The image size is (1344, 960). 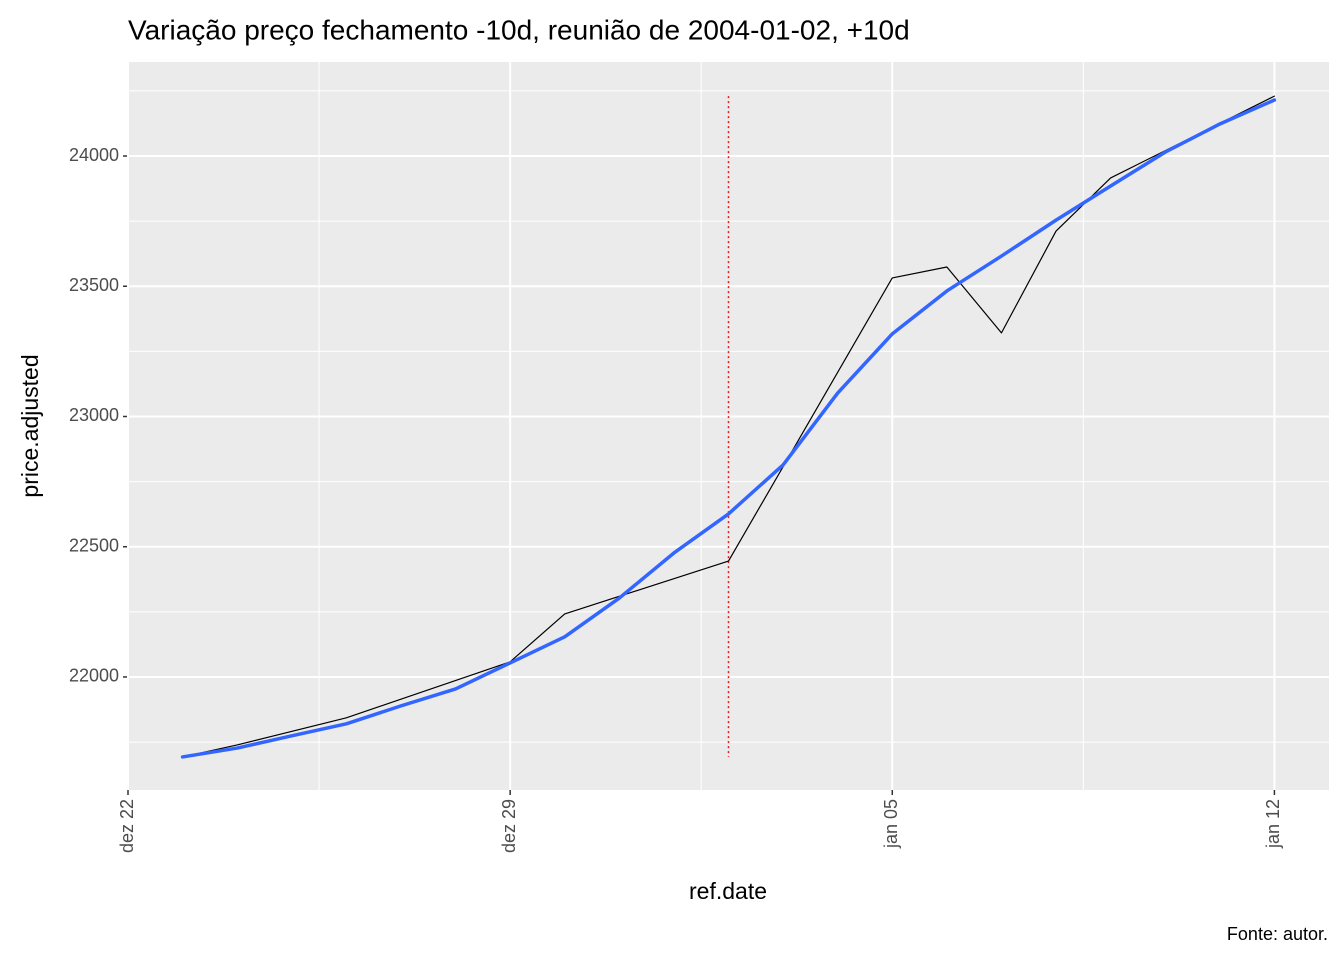 What do you see at coordinates (891, 824) in the screenshot?
I see `x-tick-label: jan 05` at bounding box center [891, 824].